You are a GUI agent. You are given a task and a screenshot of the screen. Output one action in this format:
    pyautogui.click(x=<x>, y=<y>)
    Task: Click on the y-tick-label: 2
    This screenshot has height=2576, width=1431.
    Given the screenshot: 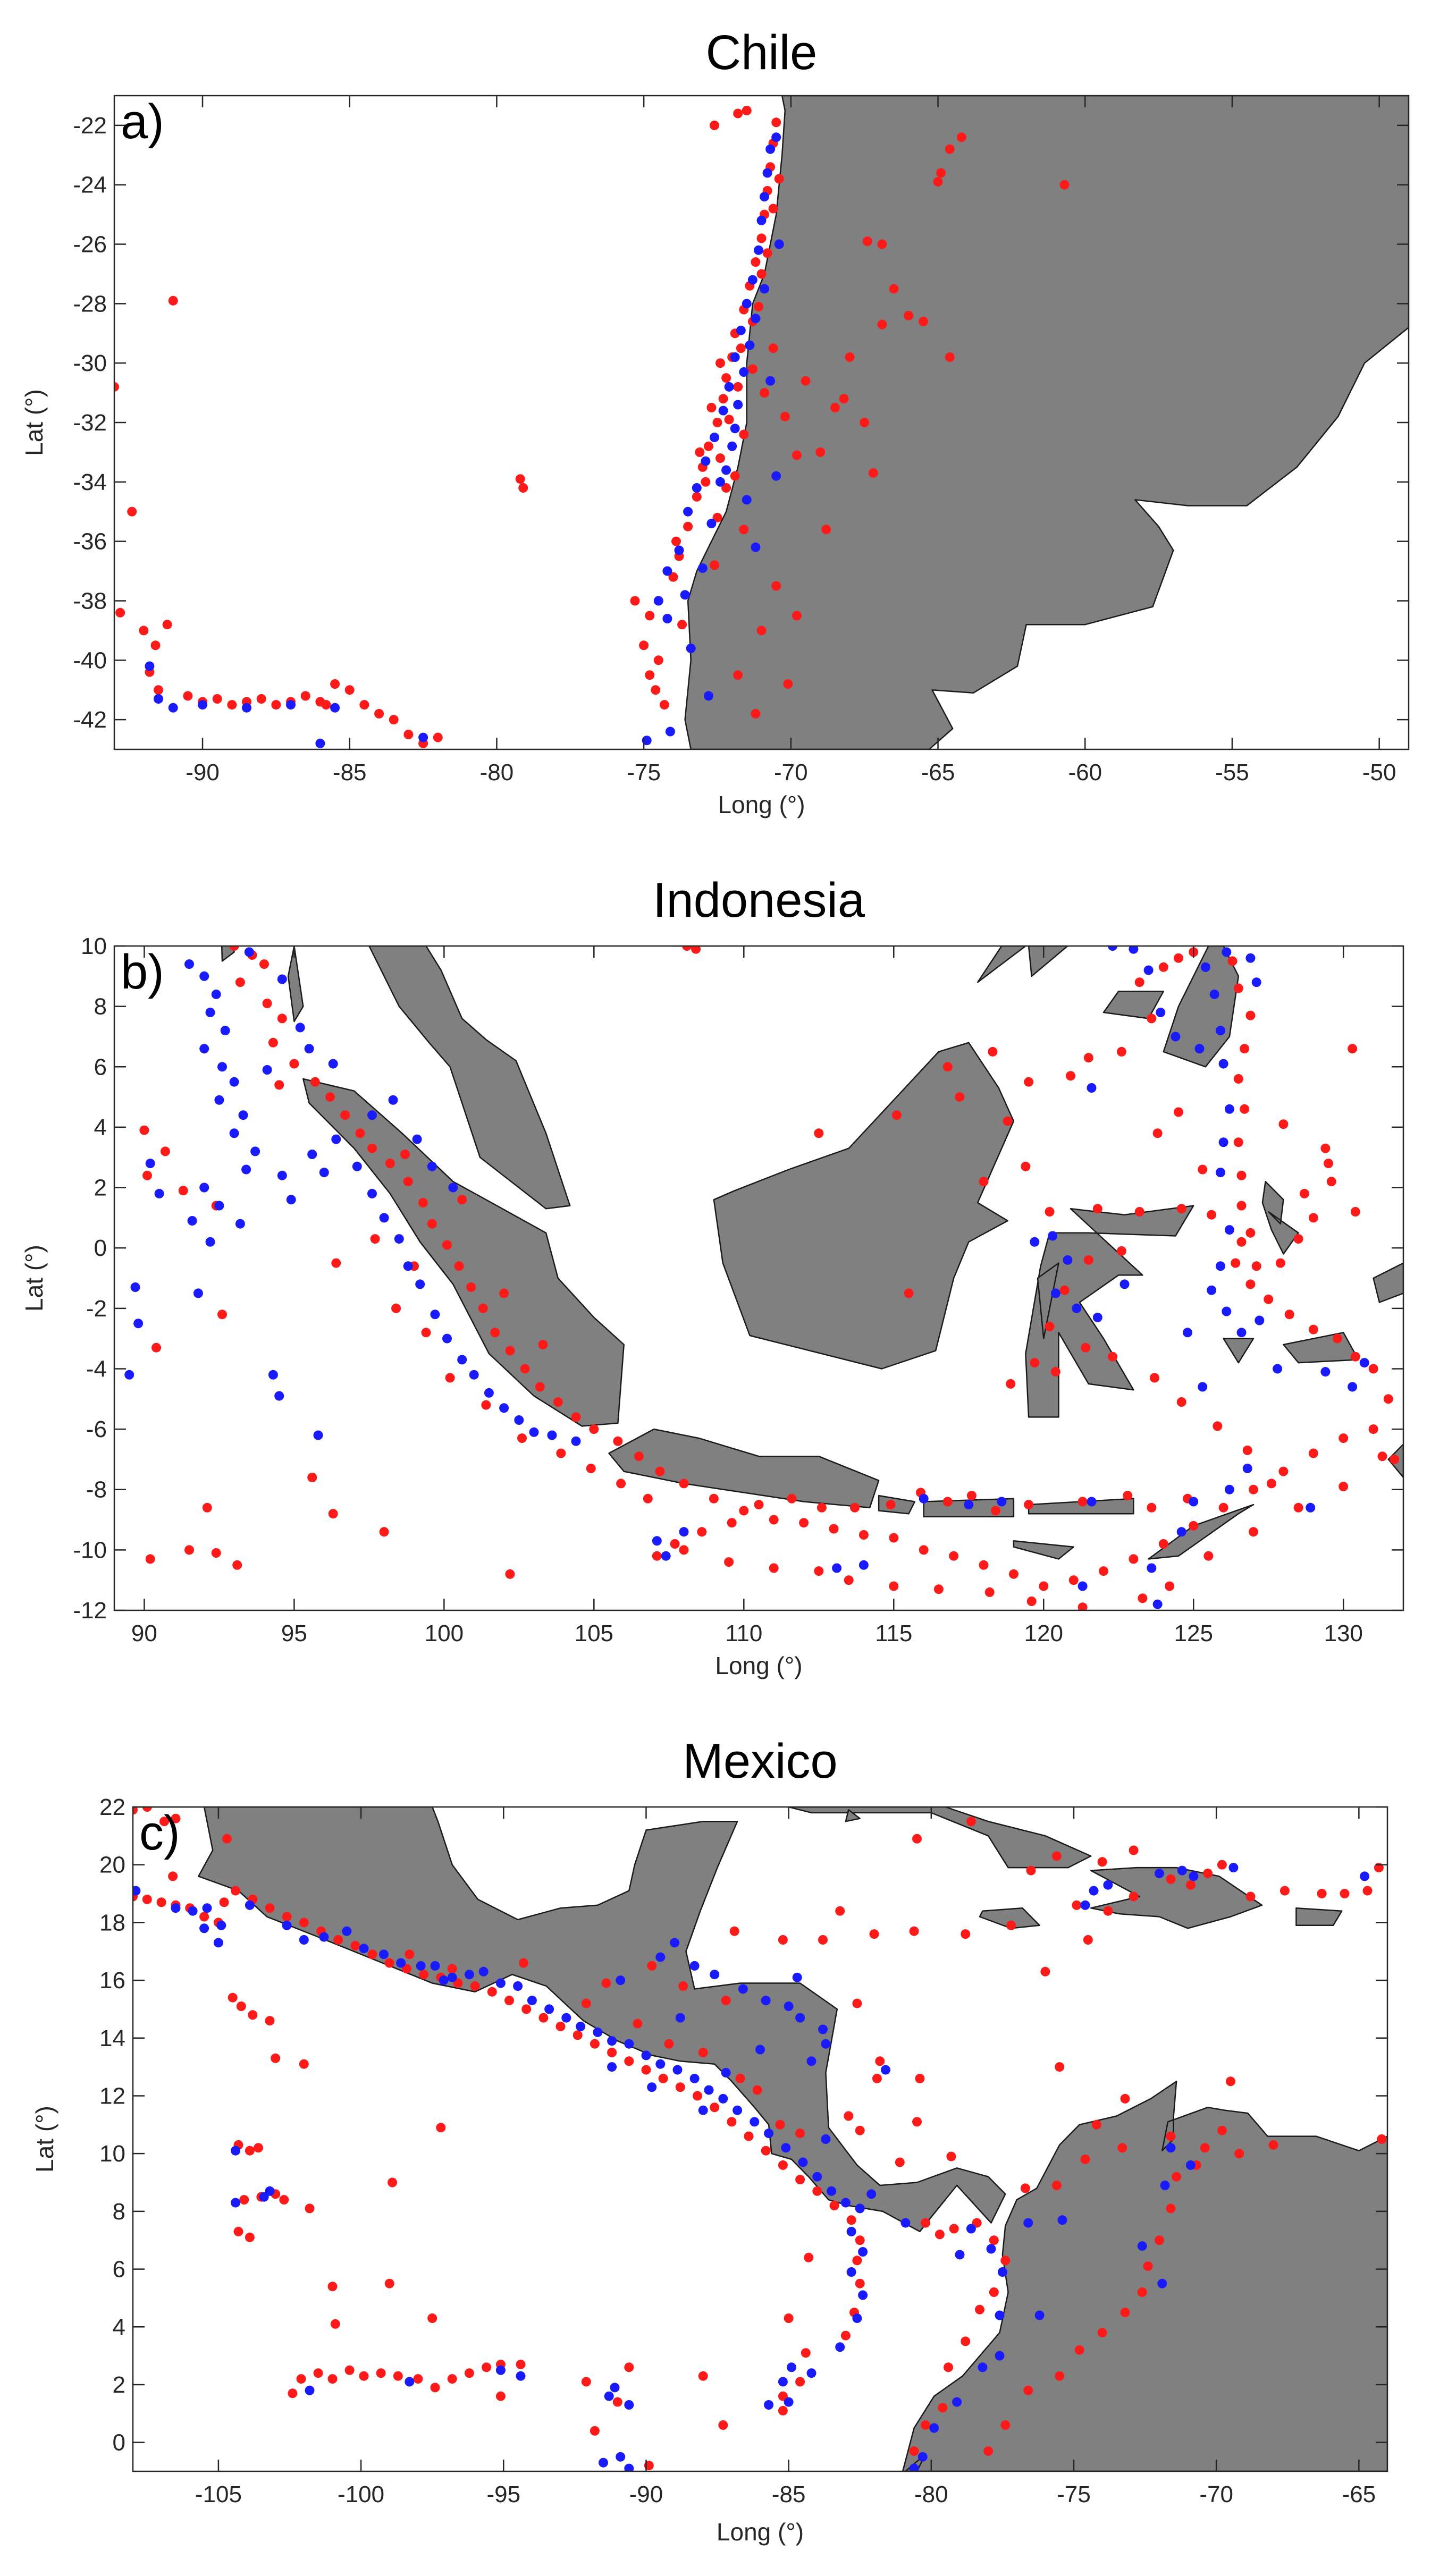 What is the action you would take?
    pyautogui.click(x=119, y=2385)
    